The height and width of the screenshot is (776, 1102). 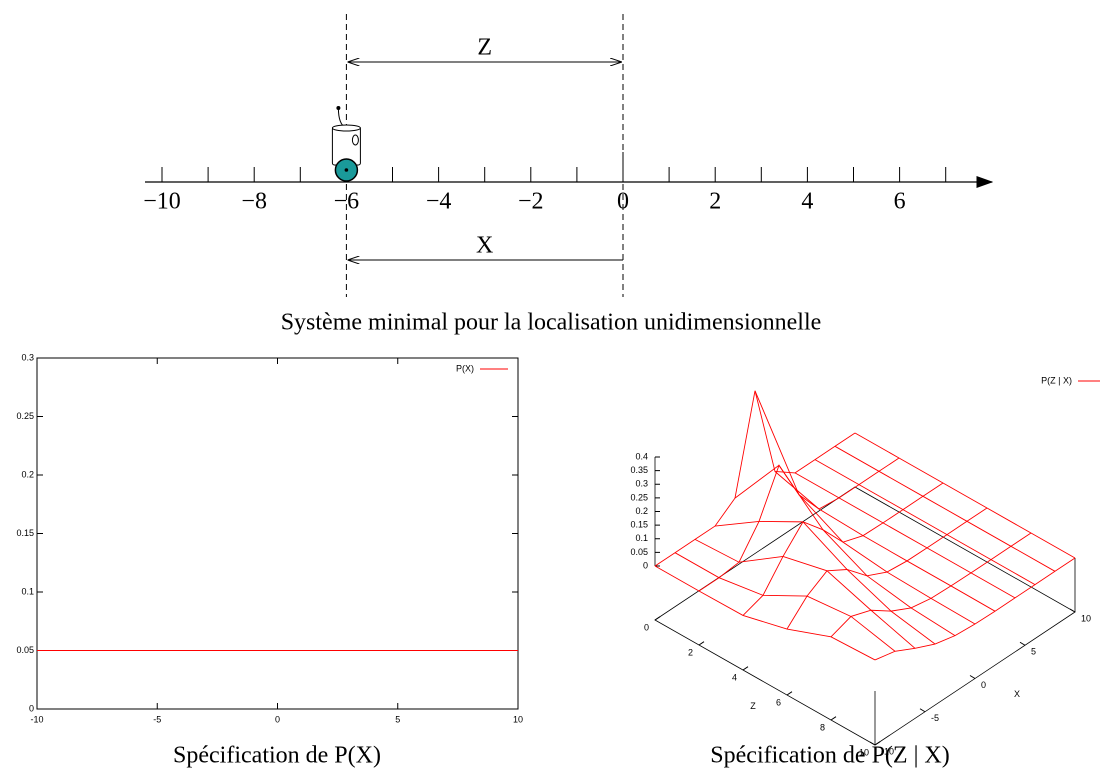 I want to click on y-tick-label: 8, so click(x=822, y=727).